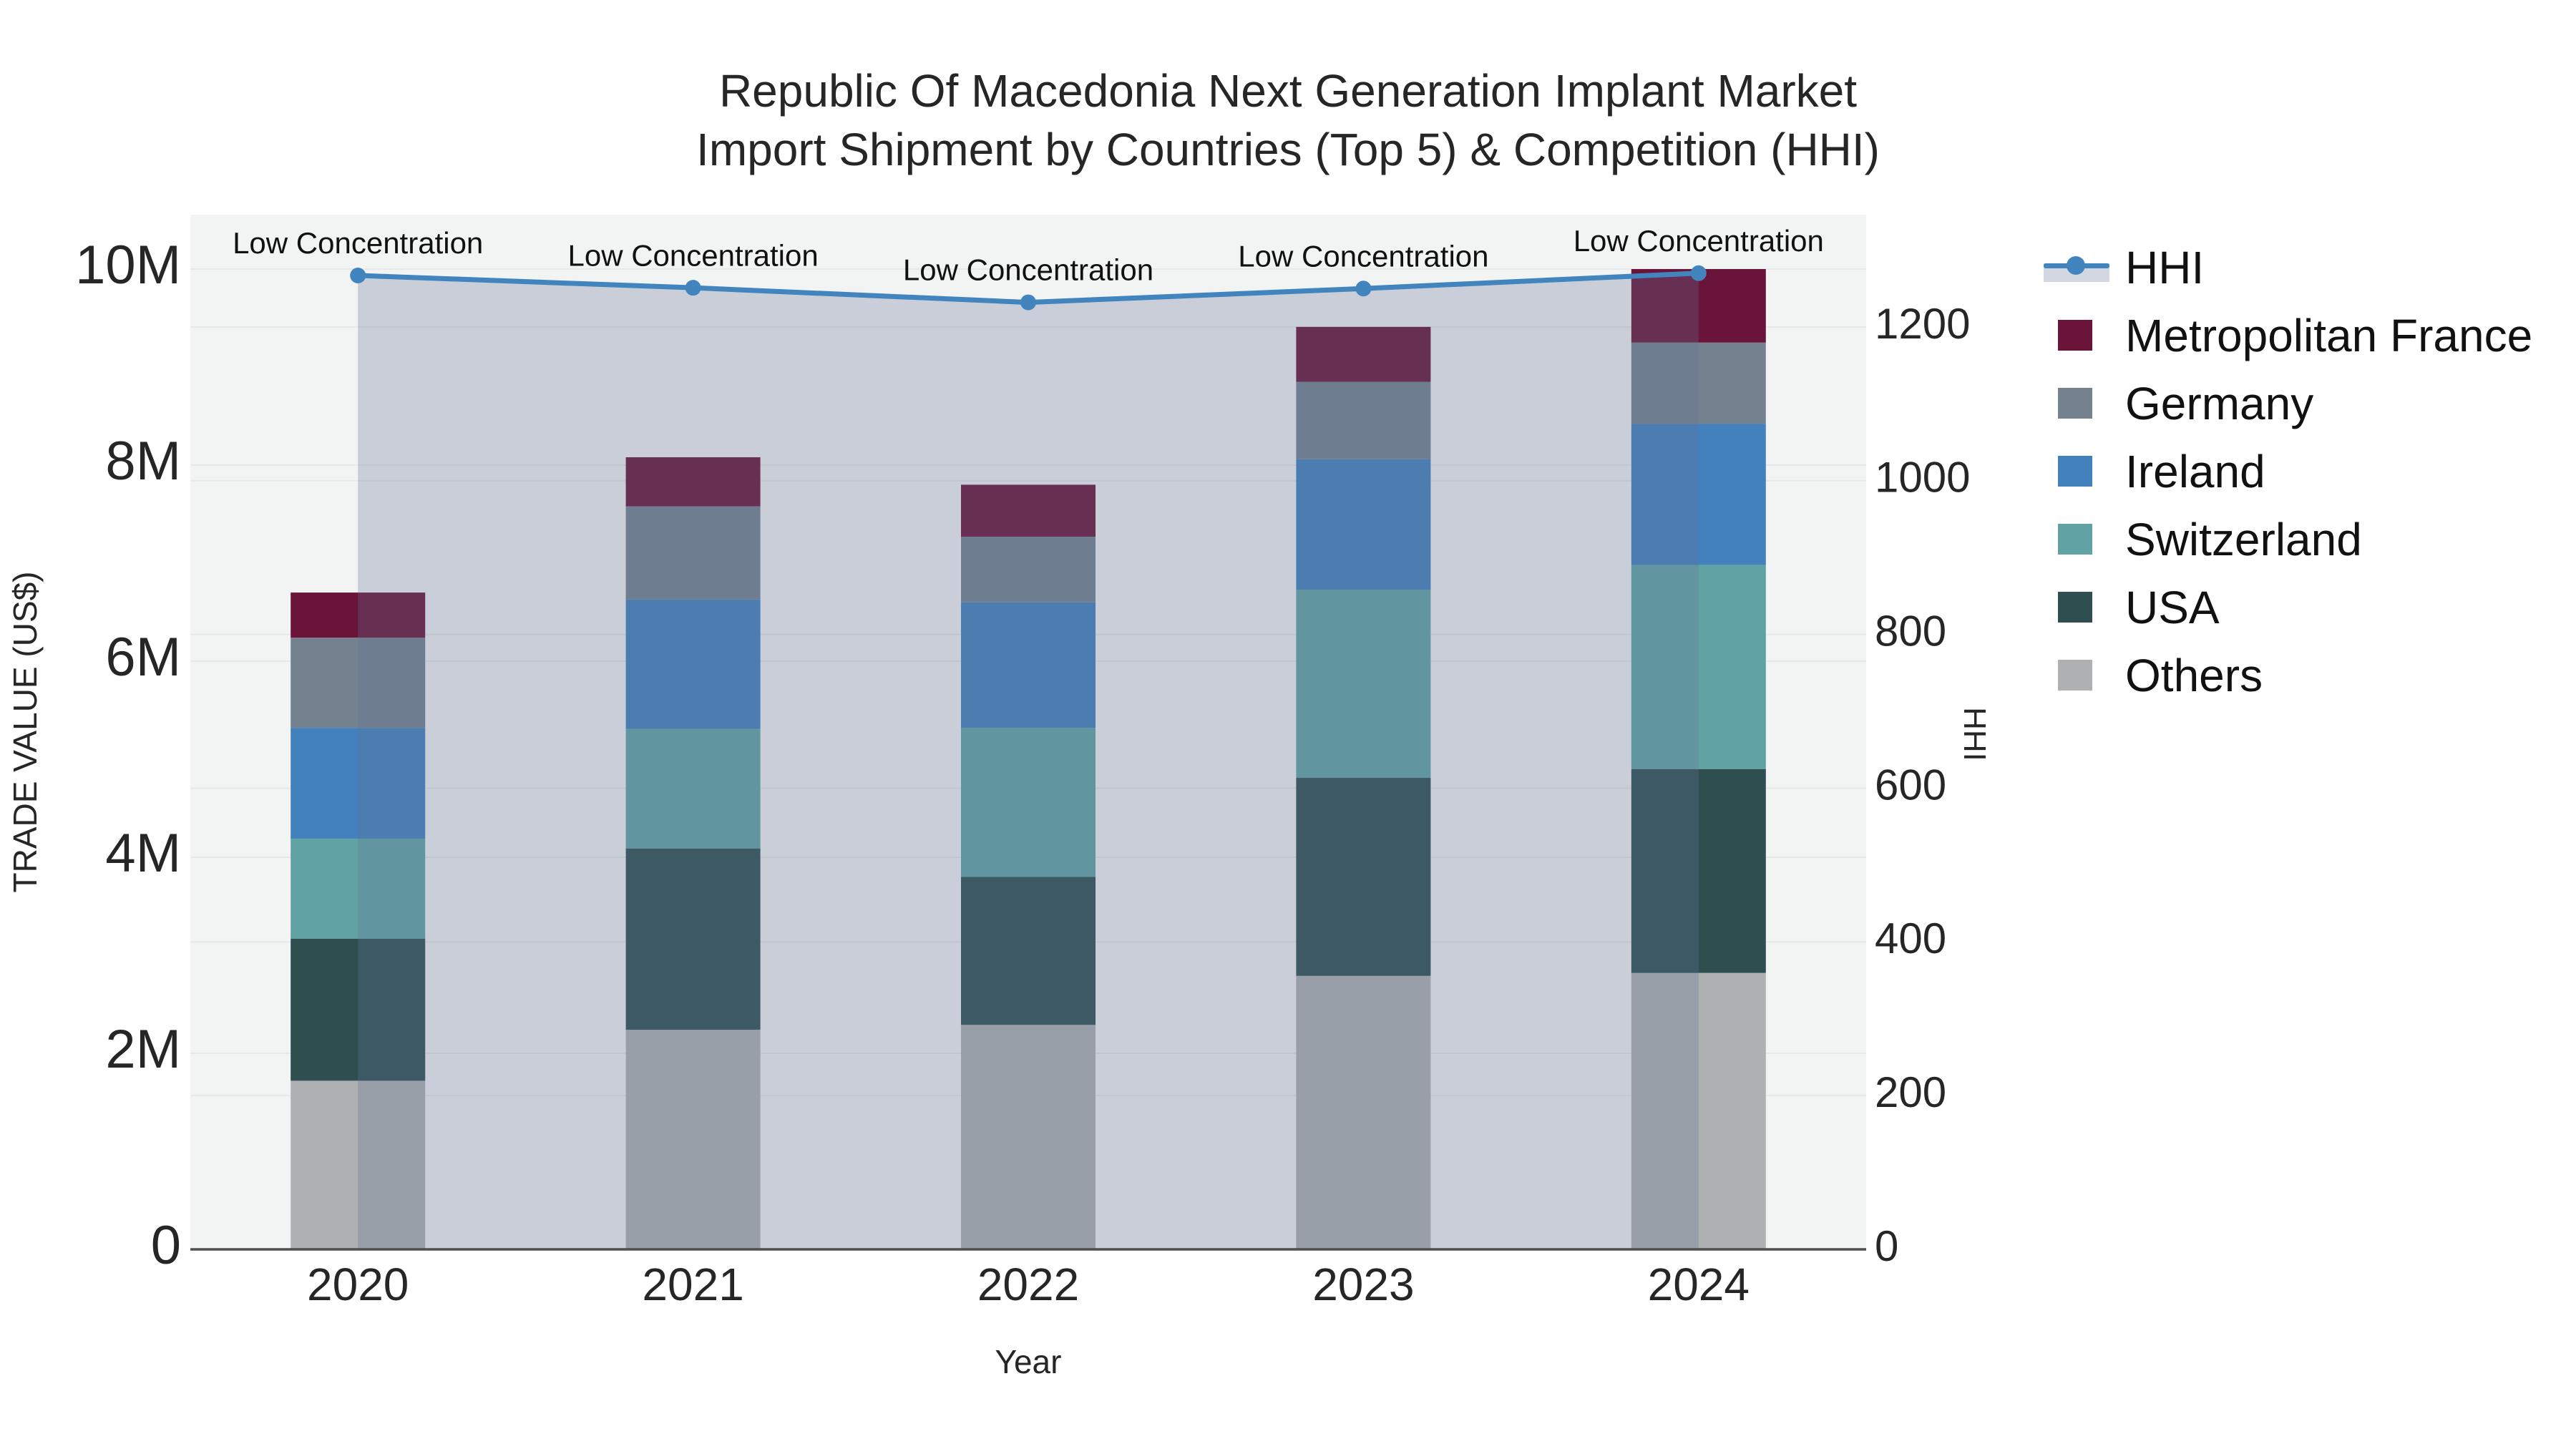 The height and width of the screenshot is (1449, 2576). I want to click on bar-segment-ireland-2024, so click(1698, 495).